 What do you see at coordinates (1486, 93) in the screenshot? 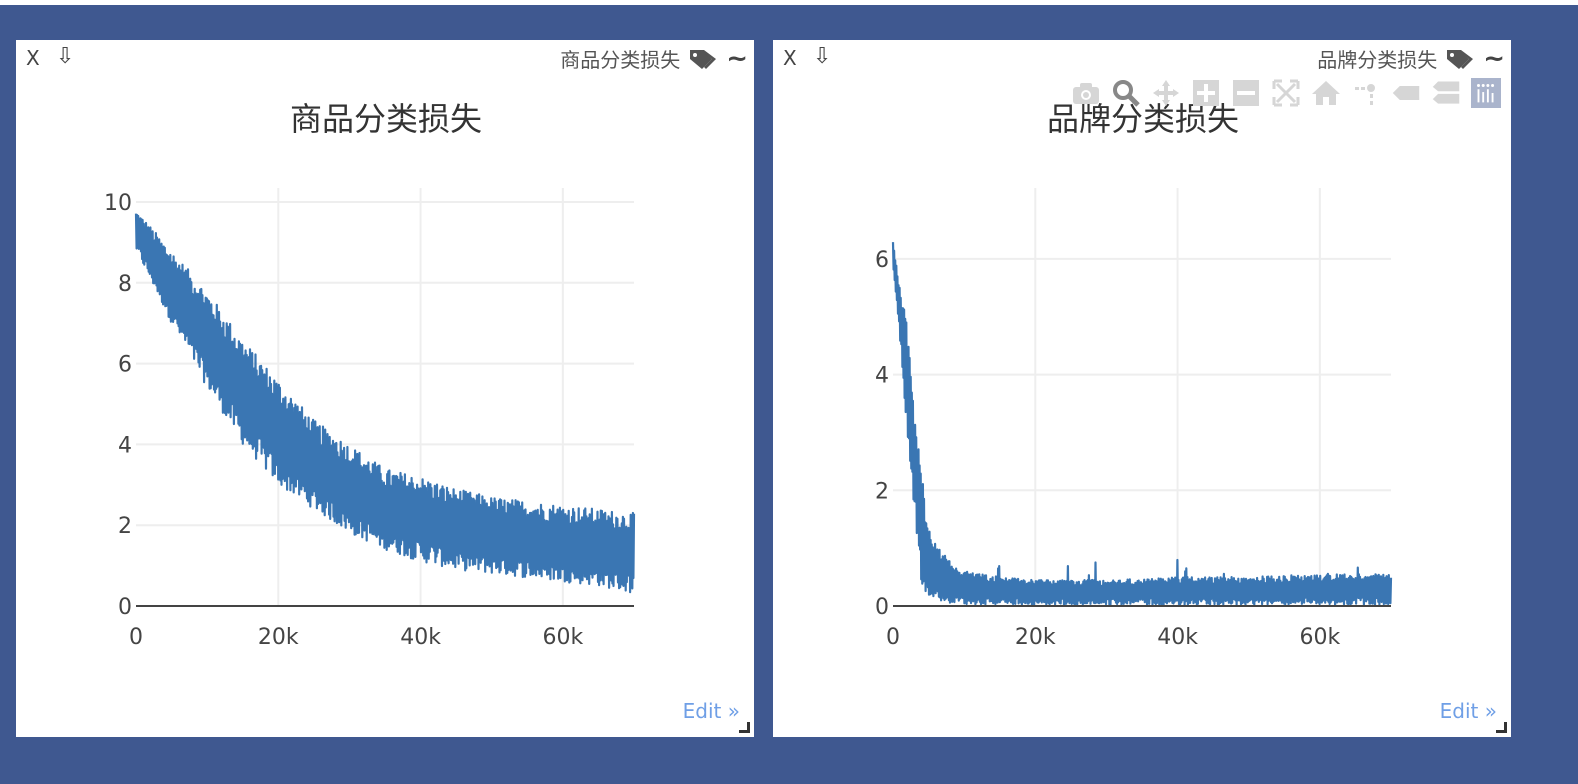
I see `plotly-logo-icon` at bounding box center [1486, 93].